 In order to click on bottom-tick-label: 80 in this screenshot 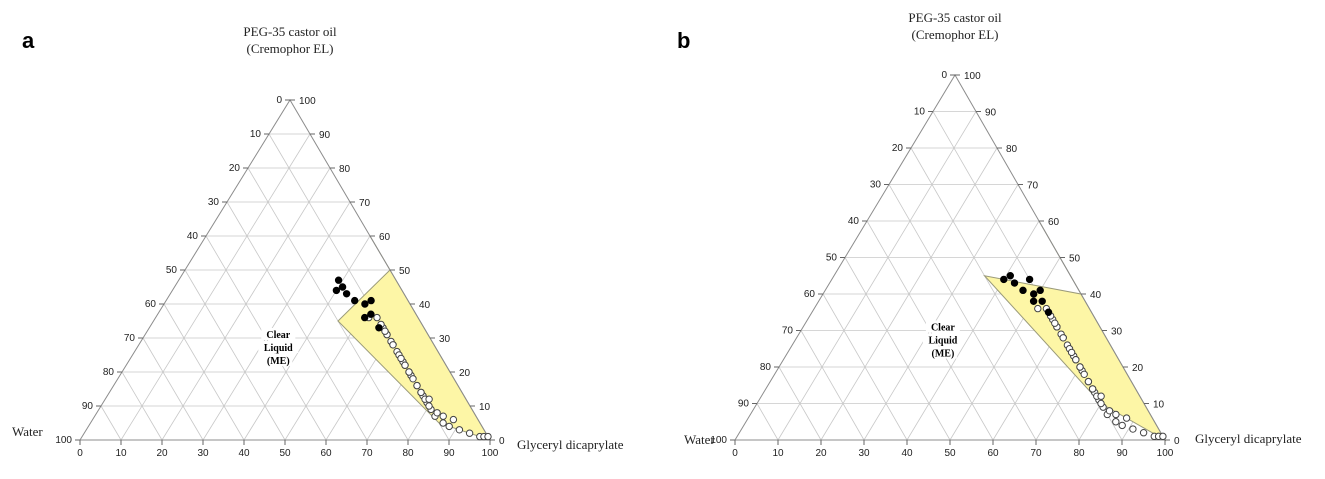, I will do `click(408, 453)`.